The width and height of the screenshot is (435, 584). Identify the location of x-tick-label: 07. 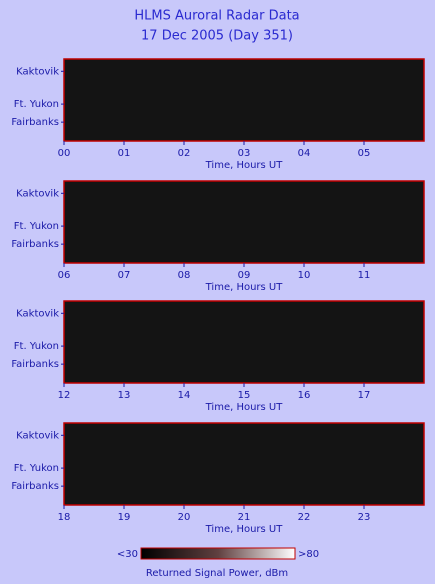
(124, 275).